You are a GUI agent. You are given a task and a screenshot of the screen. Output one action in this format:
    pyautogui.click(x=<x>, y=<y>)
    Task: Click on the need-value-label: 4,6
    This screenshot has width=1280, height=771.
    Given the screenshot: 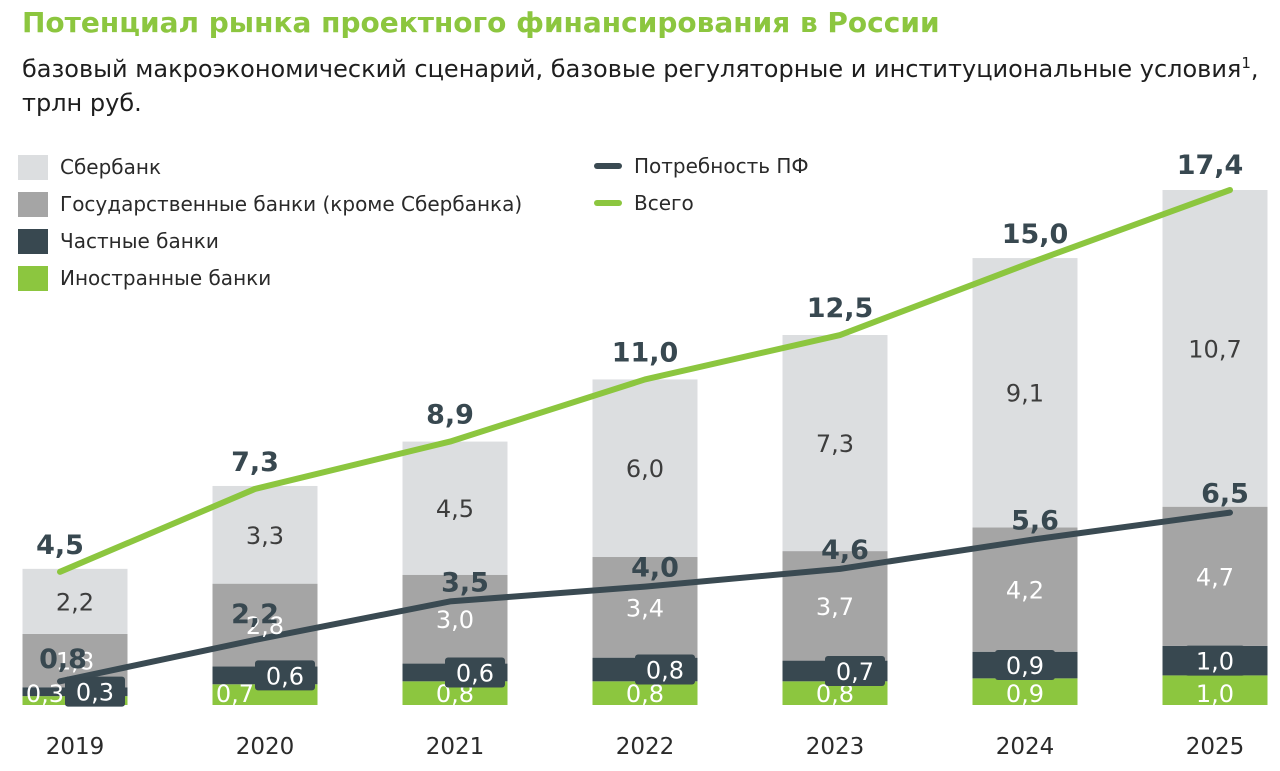 What is the action you would take?
    pyautogui.click(x=845, y=550)
    